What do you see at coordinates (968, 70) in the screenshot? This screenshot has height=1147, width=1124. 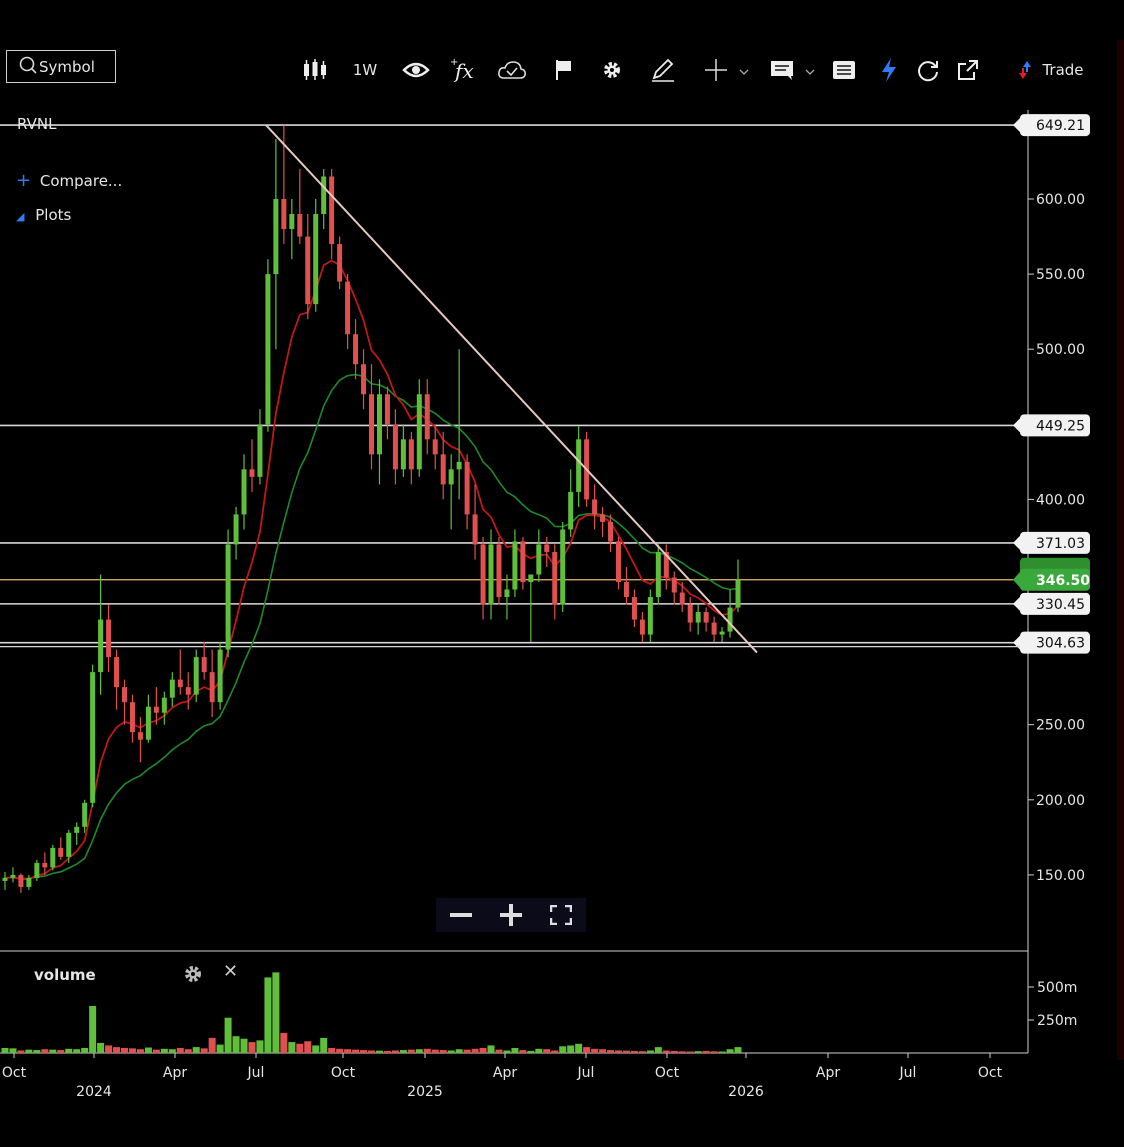 I see `popout-icon` at bounding box center [968, 70].